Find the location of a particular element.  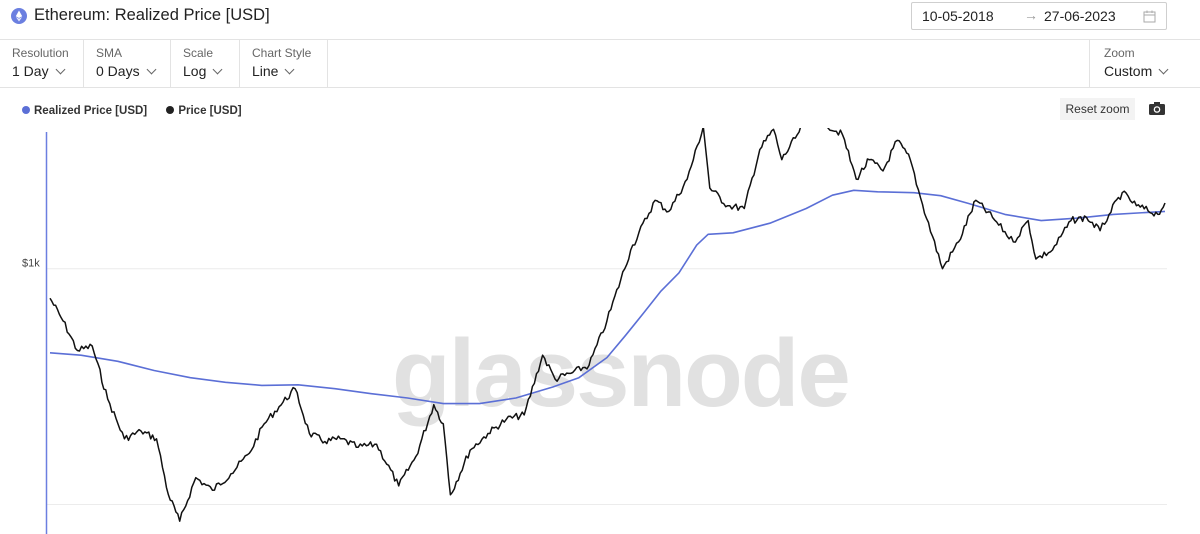

chart-style-value-text: Line is located at coordinates (265, 71).